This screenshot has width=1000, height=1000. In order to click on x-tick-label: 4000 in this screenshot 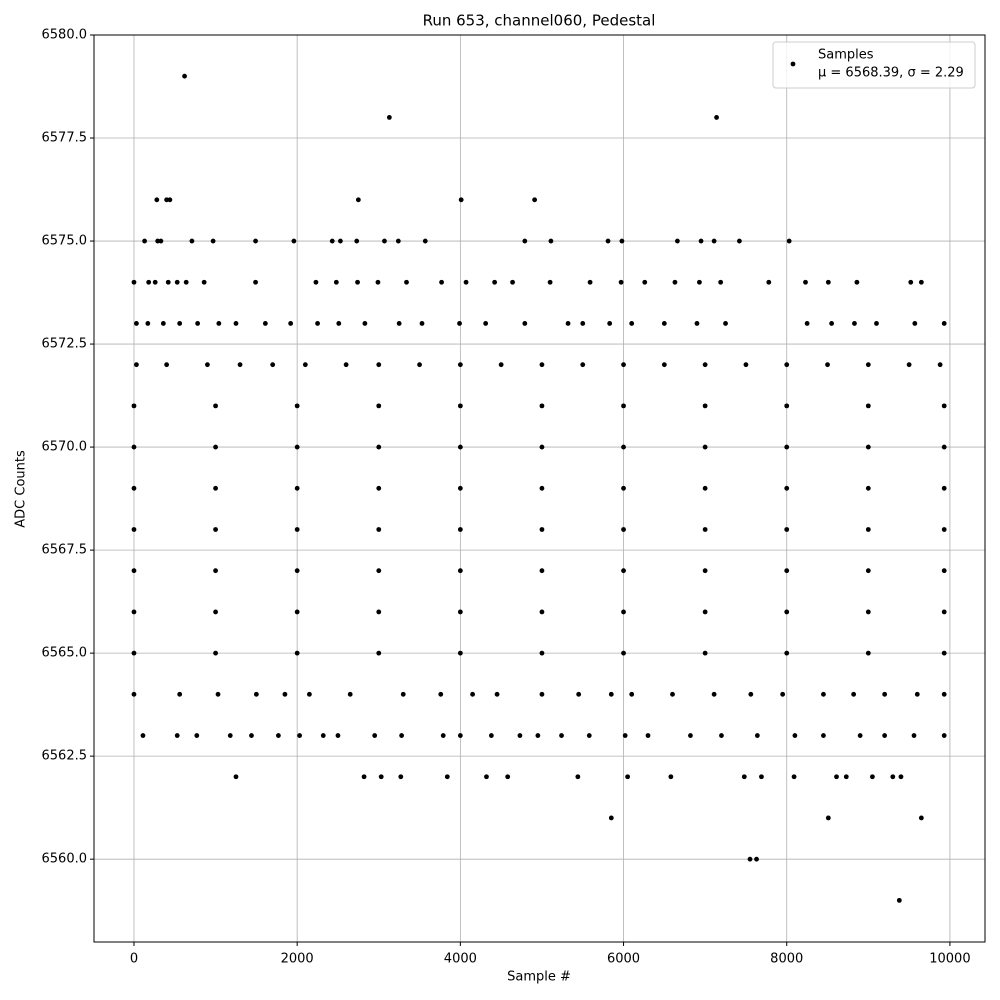, I will do `click(460, 959)`.